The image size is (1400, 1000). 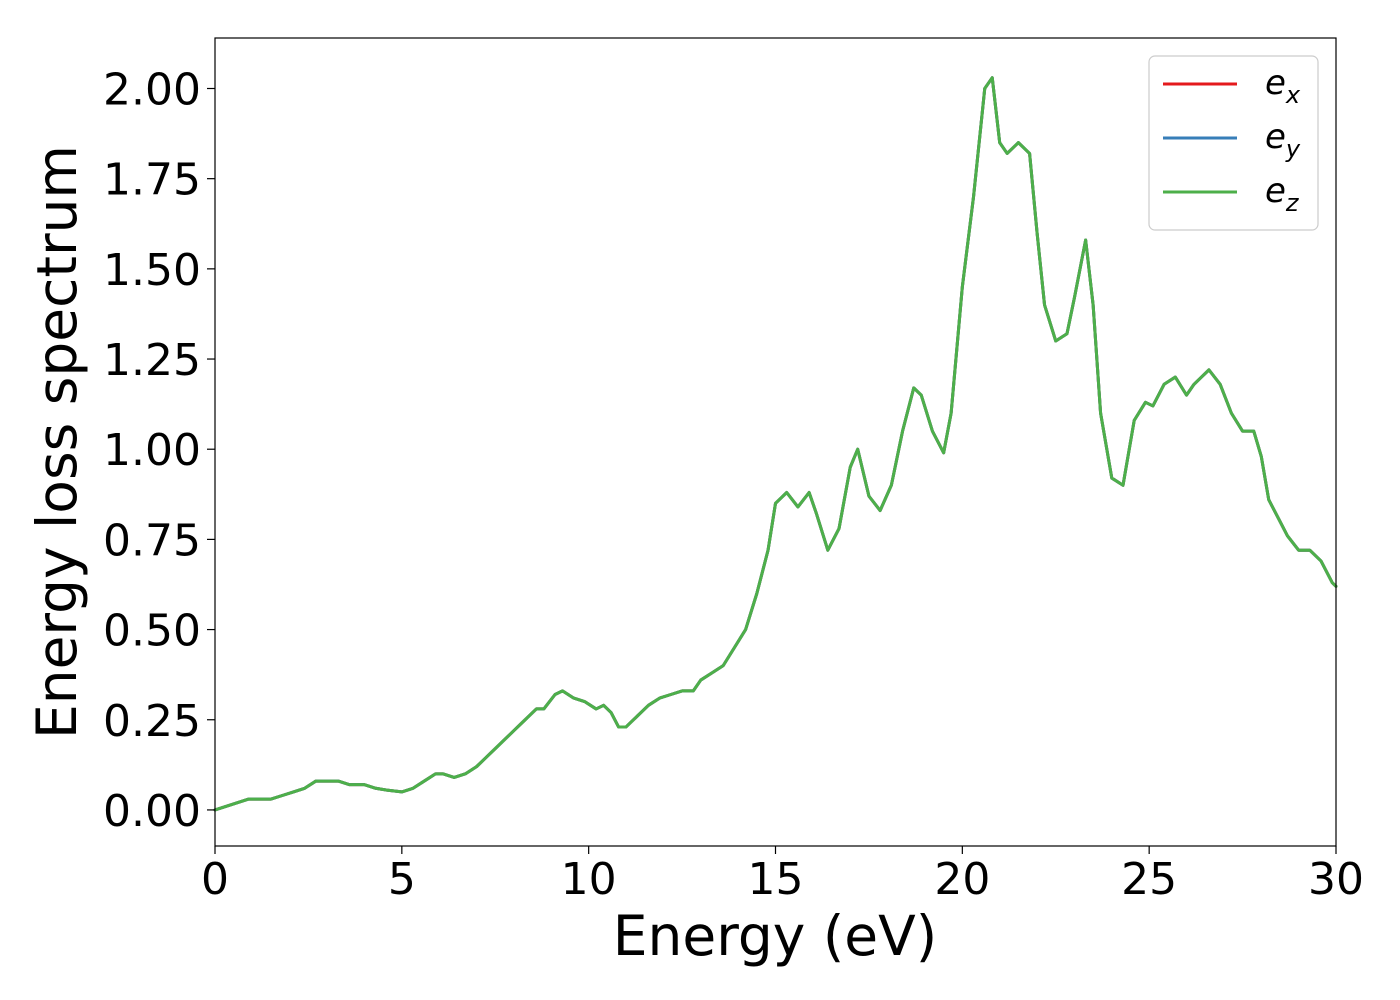 What do you see at coordinates (1149, 879) in the screenshot?
I see `x-tick-label: 25` at bounding box center [1149, 879].